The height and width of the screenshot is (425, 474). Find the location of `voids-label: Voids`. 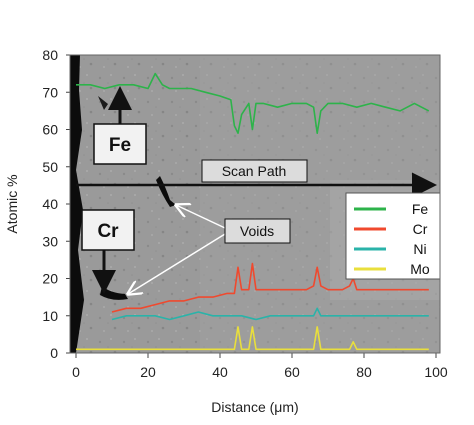

voids-label: Voids is located at coordinates (257, 231).